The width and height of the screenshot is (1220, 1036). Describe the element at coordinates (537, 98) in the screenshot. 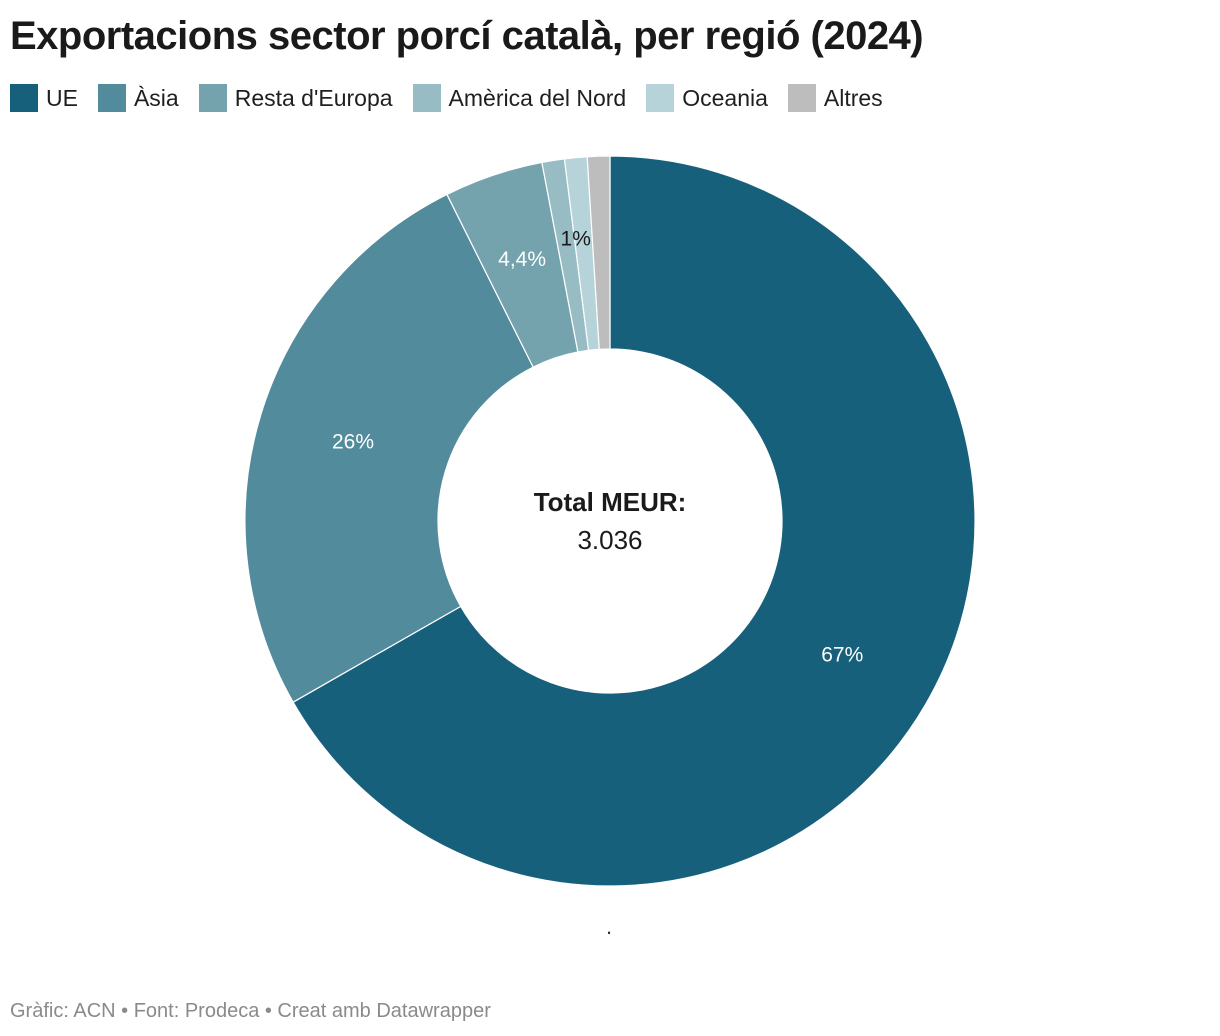

I see `legend-label: Amèrica del Nord` at that location.